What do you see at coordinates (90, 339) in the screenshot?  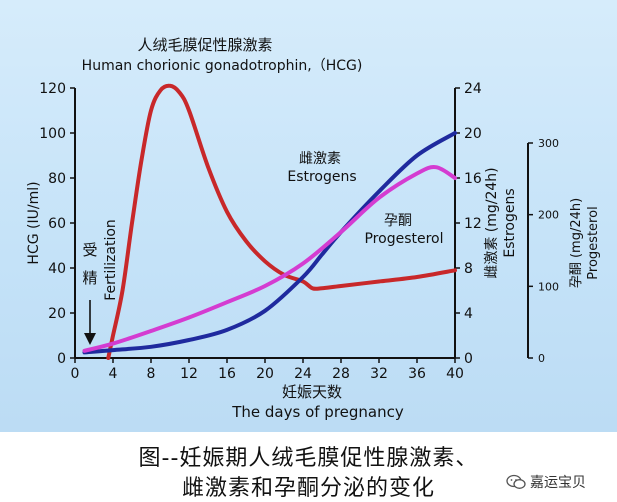 I see `fertilization-arrow-head` at bounding box center [90, 339].